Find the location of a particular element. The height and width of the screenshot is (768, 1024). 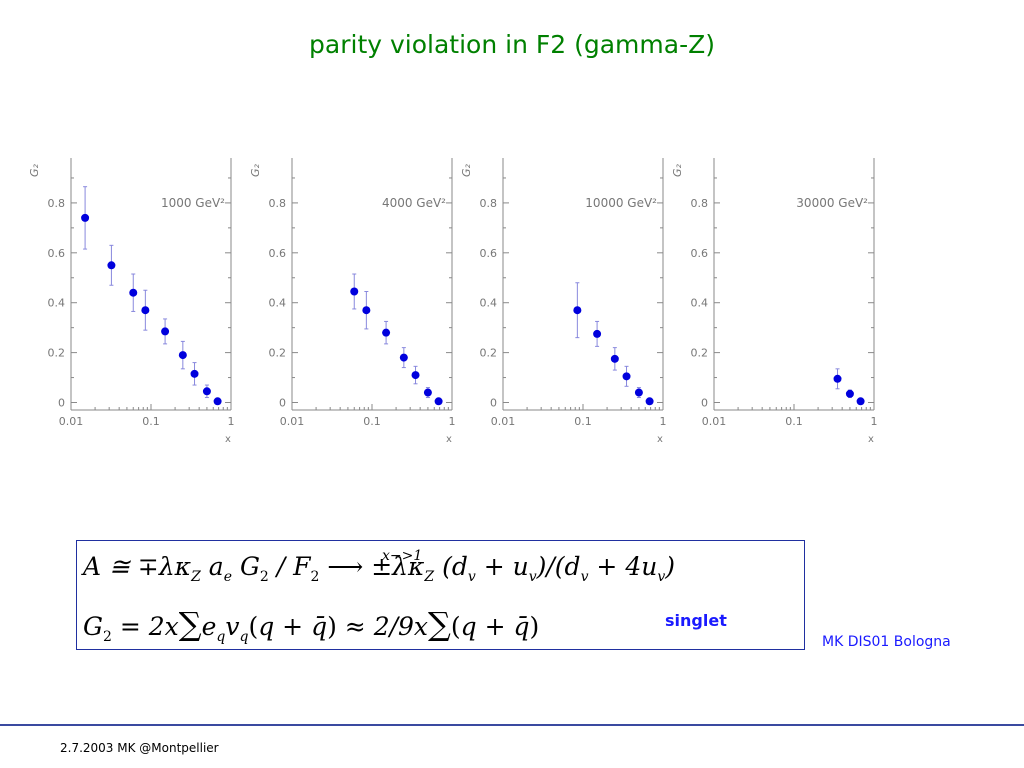

chart-panel-4: 0 0.2 0.4 0.6 0.8 0.01 0.1 1 G₂ x 30000 GeV² is located at coordinates (774, 301).